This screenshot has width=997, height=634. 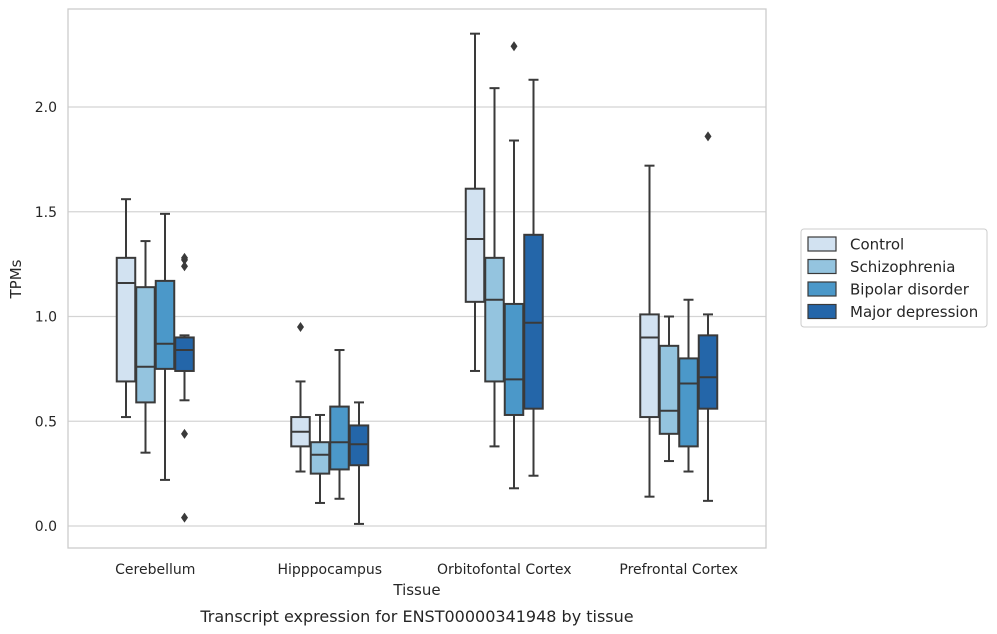 What do you see at coordinates (46, 422) in the screenshot?
I see `y-tick-label: 0.5` at bounding box center [46, 422].